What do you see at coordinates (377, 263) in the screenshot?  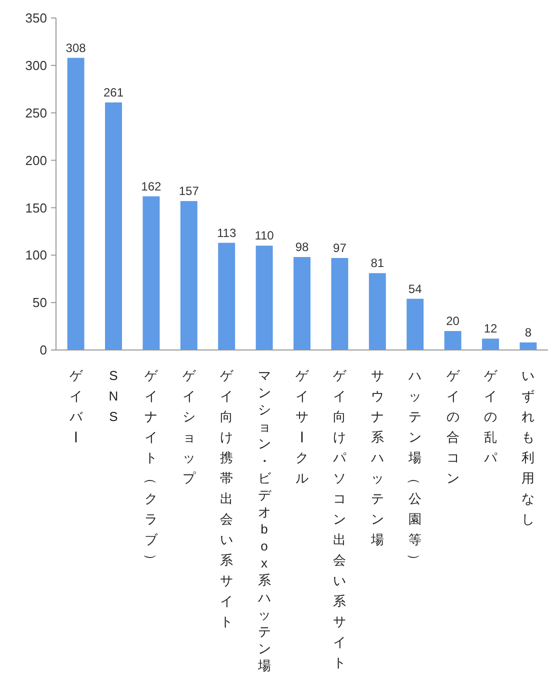 I see `data-label: 81` at bounding box center [377, 263].